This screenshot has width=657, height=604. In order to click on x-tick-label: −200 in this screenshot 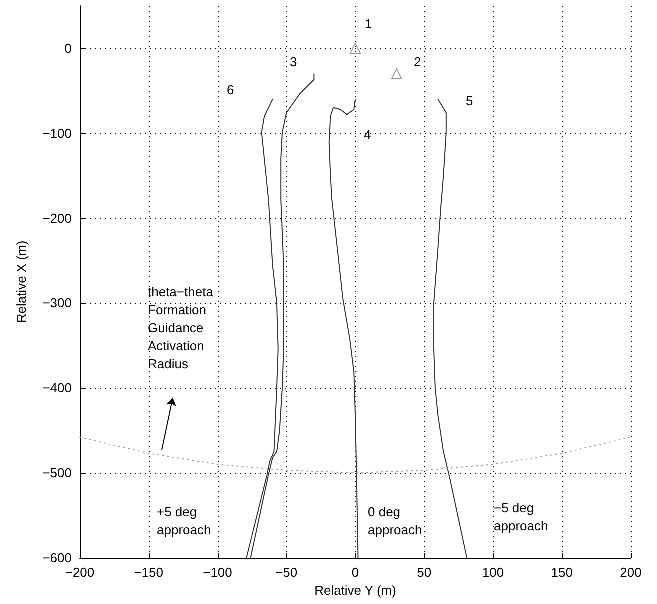, I will do `click(80, 572)`.